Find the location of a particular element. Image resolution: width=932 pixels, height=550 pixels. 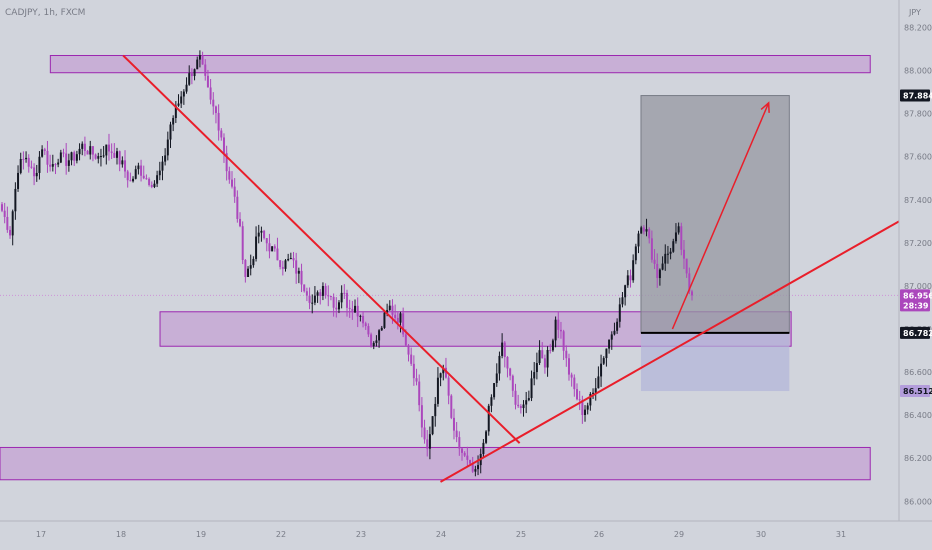

x-tick-label: 19 is located at coordinates (201, 534).